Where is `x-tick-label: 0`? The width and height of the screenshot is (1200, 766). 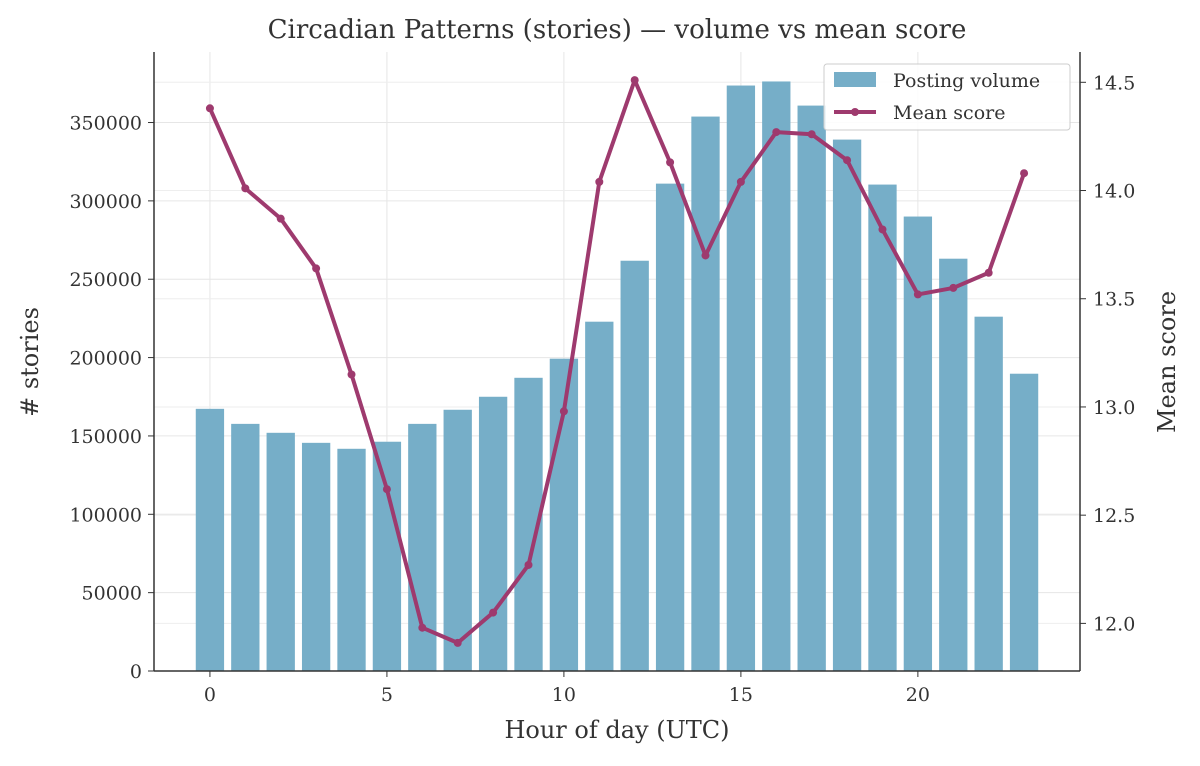 x-tick-label: 0 is located at coordinates (210, 695).